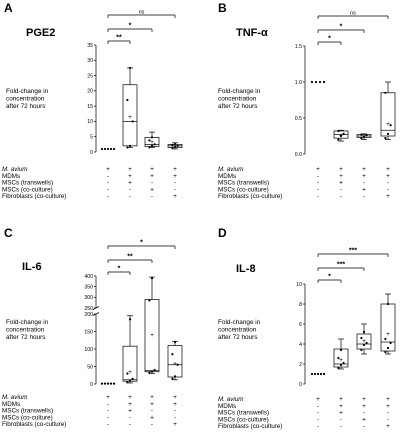  What do you see at coordinates (130, 107) in the screenshot?
I see `box-group-2: +` at bounding box center [130, 107].